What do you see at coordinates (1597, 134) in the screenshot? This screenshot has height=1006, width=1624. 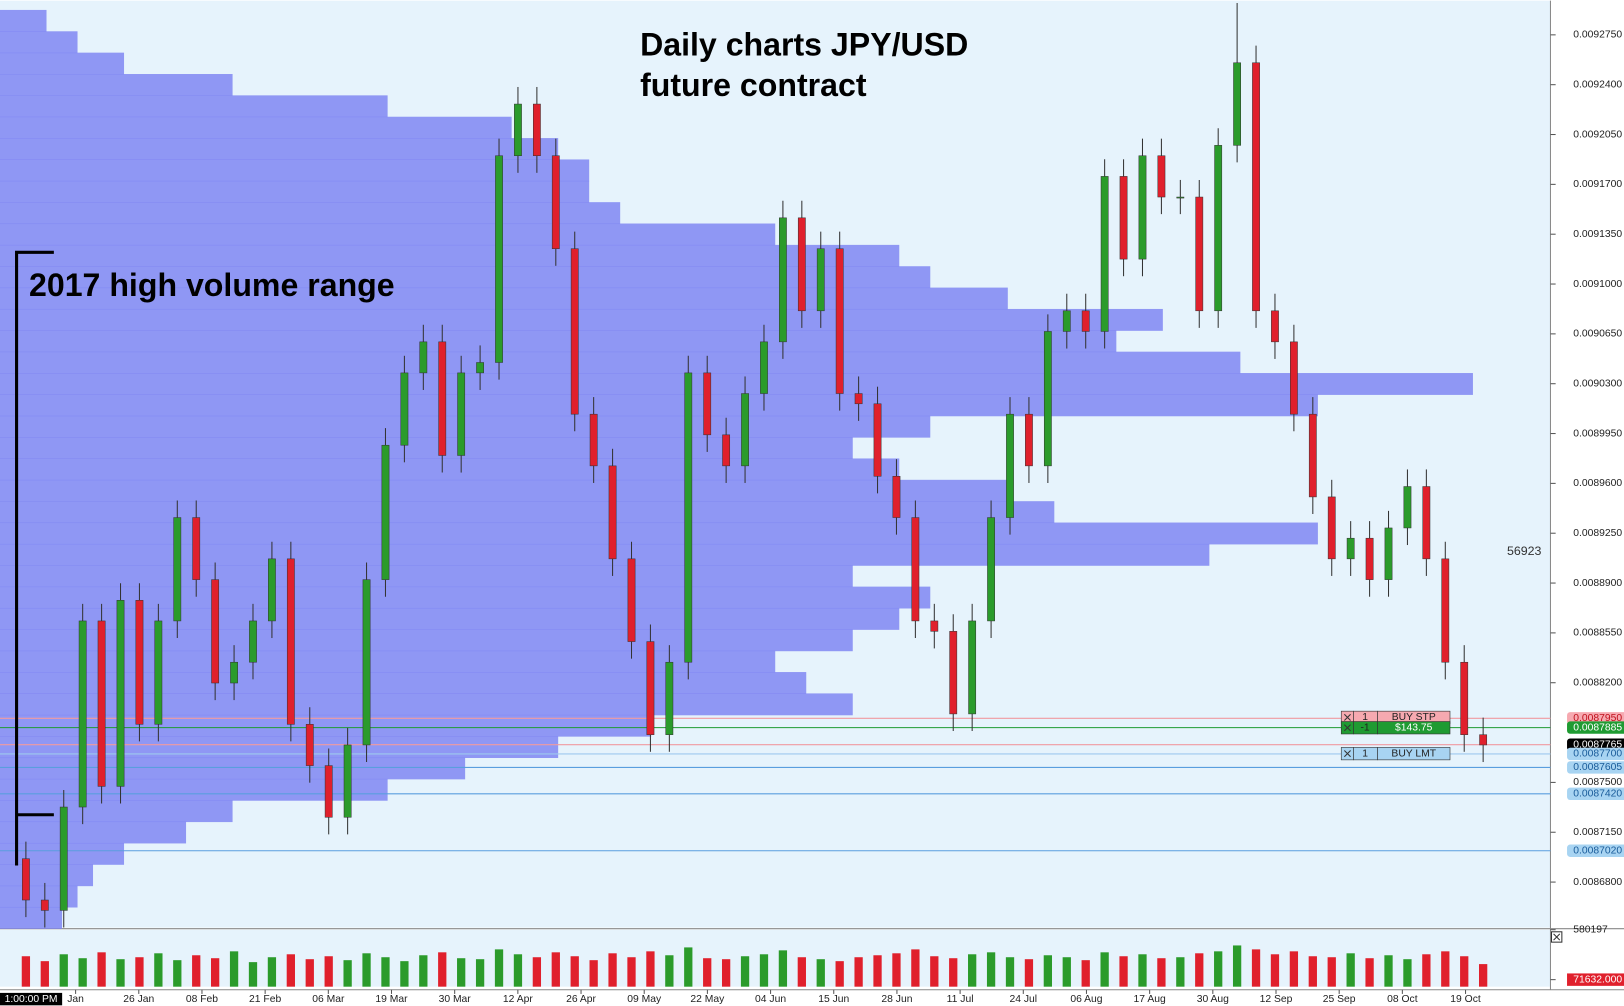 I see `y-tick-label: 0.0092050` at bounding box center [1597, 134].